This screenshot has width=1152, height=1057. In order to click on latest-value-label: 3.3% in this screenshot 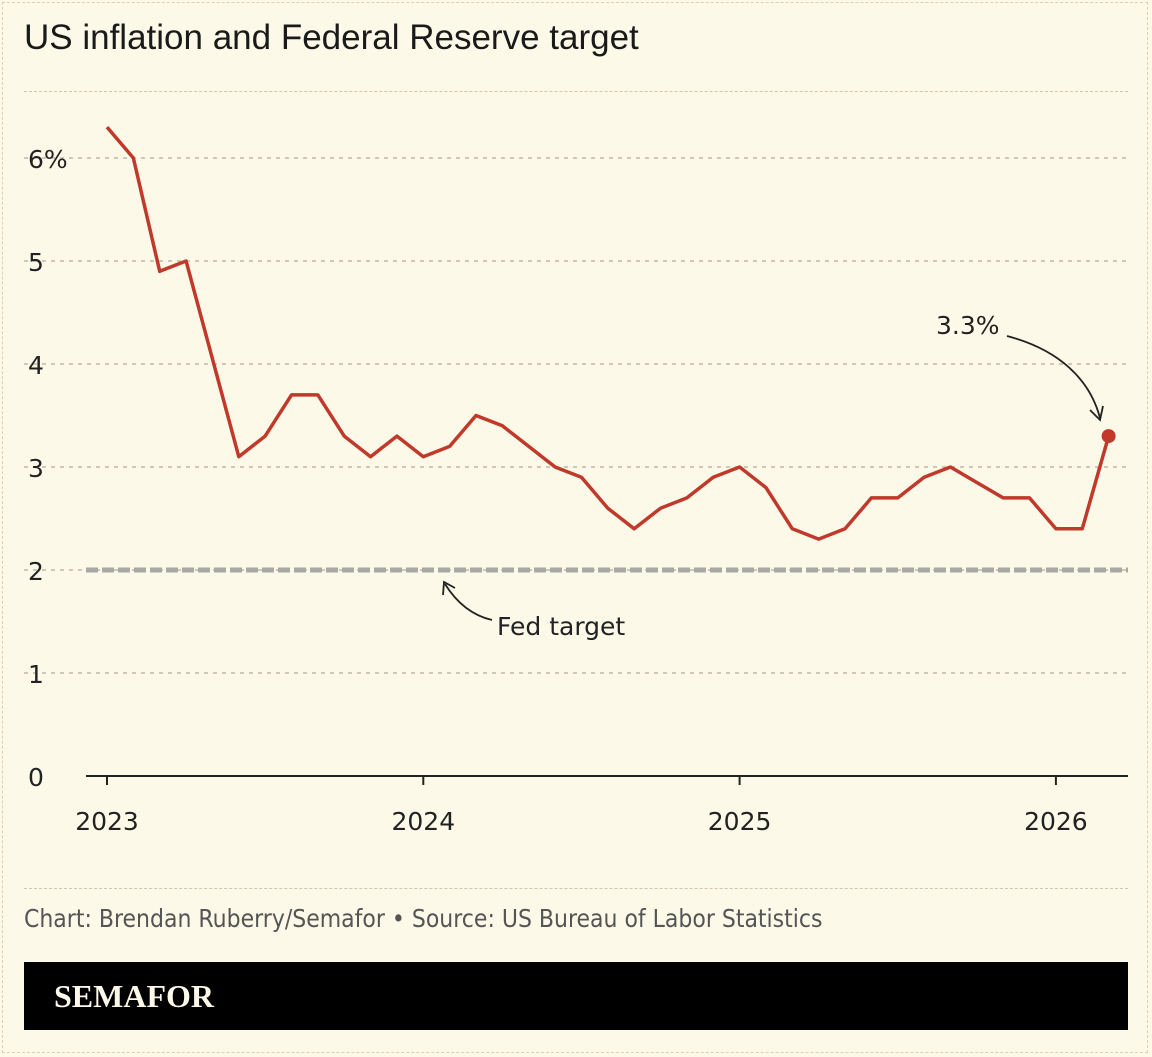, I will do `click(968, 325)`.